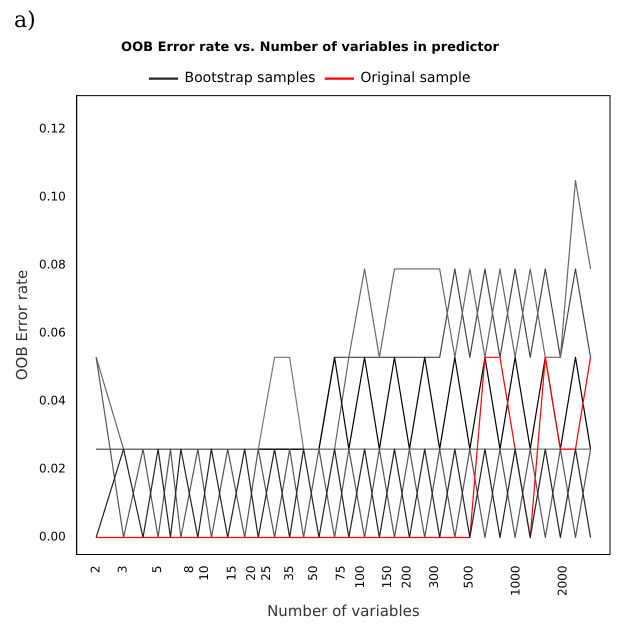 Image resolution: width=634 pixels, height=635 pixels. I want to click on x-tick-label: 500, so click(469, 576).